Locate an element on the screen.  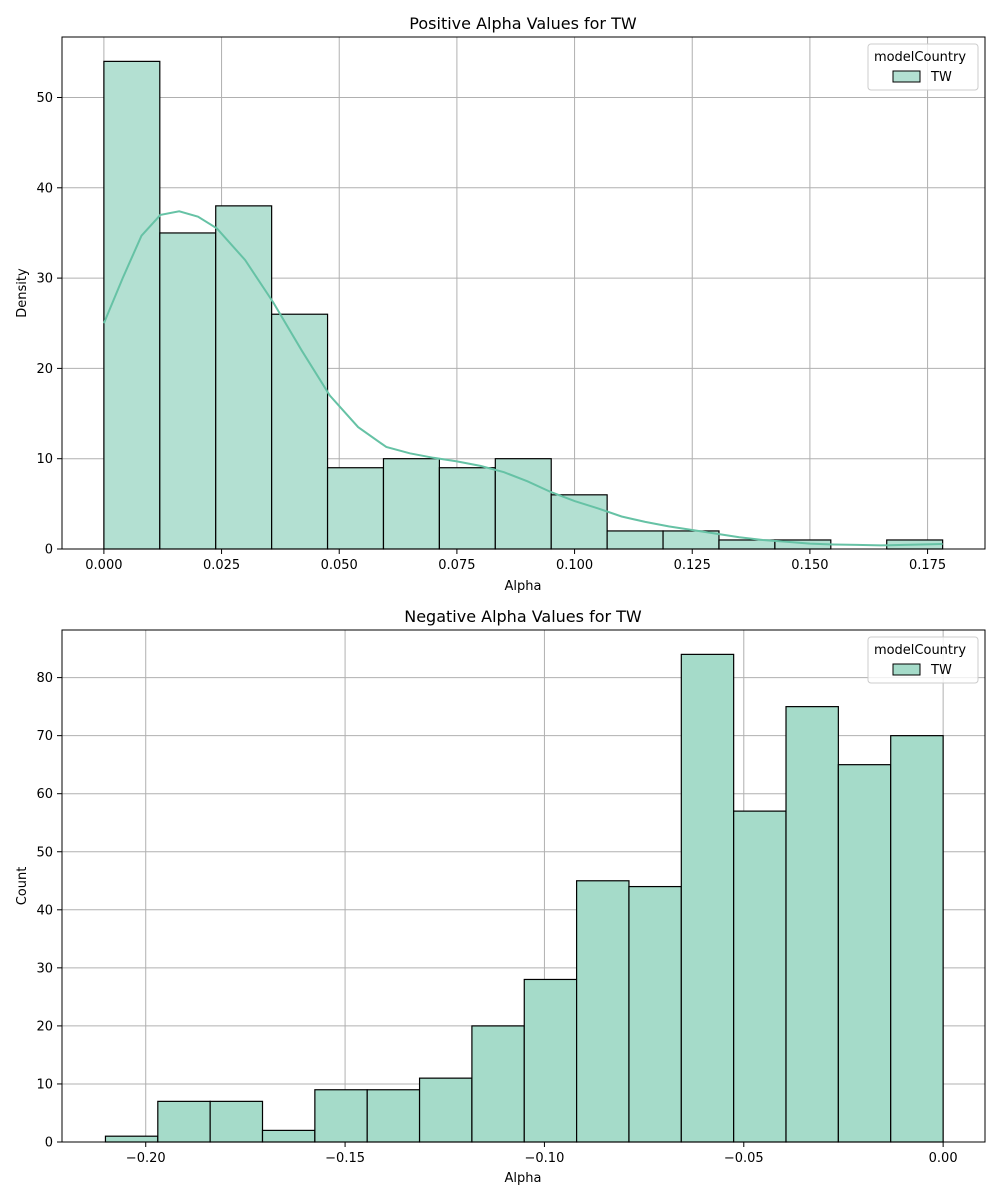
x-tick-label: 0.075 is located at coordinates (456, 565).